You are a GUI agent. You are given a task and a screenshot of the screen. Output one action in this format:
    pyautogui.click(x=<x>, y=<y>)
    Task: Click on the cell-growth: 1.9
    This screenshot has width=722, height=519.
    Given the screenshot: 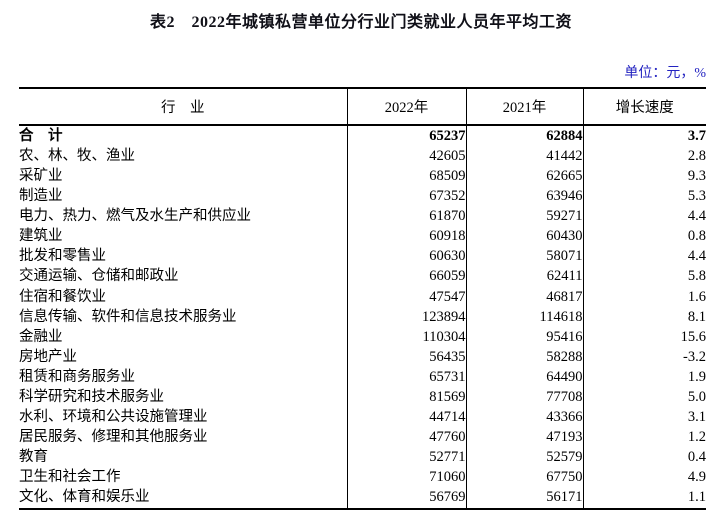 What is the action you would take?
    pyautogui.click(x=644, y=377)
    